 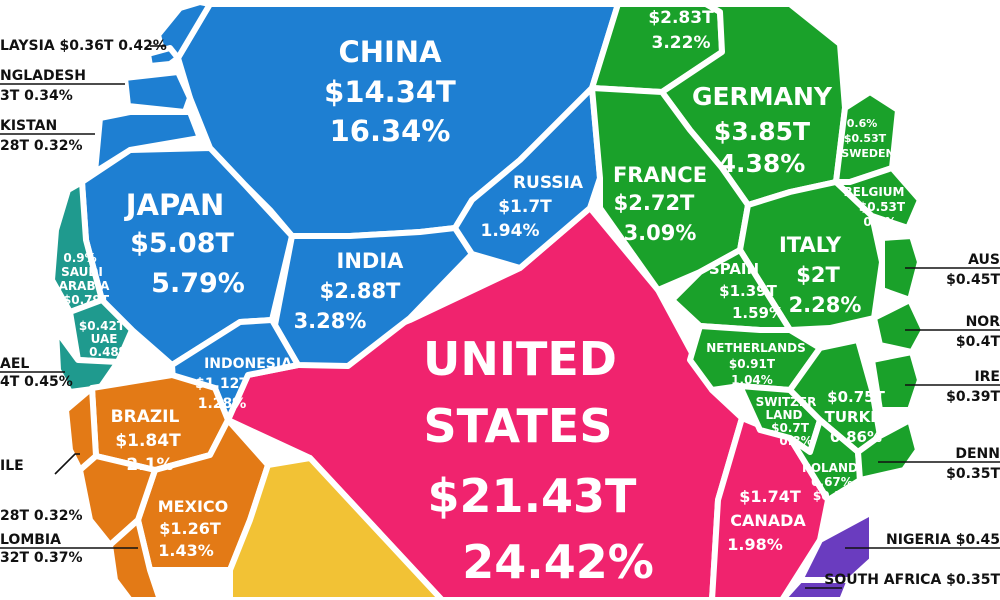 I want to click on label-india-gdp: $2.88T, so click(x=360, y=291).